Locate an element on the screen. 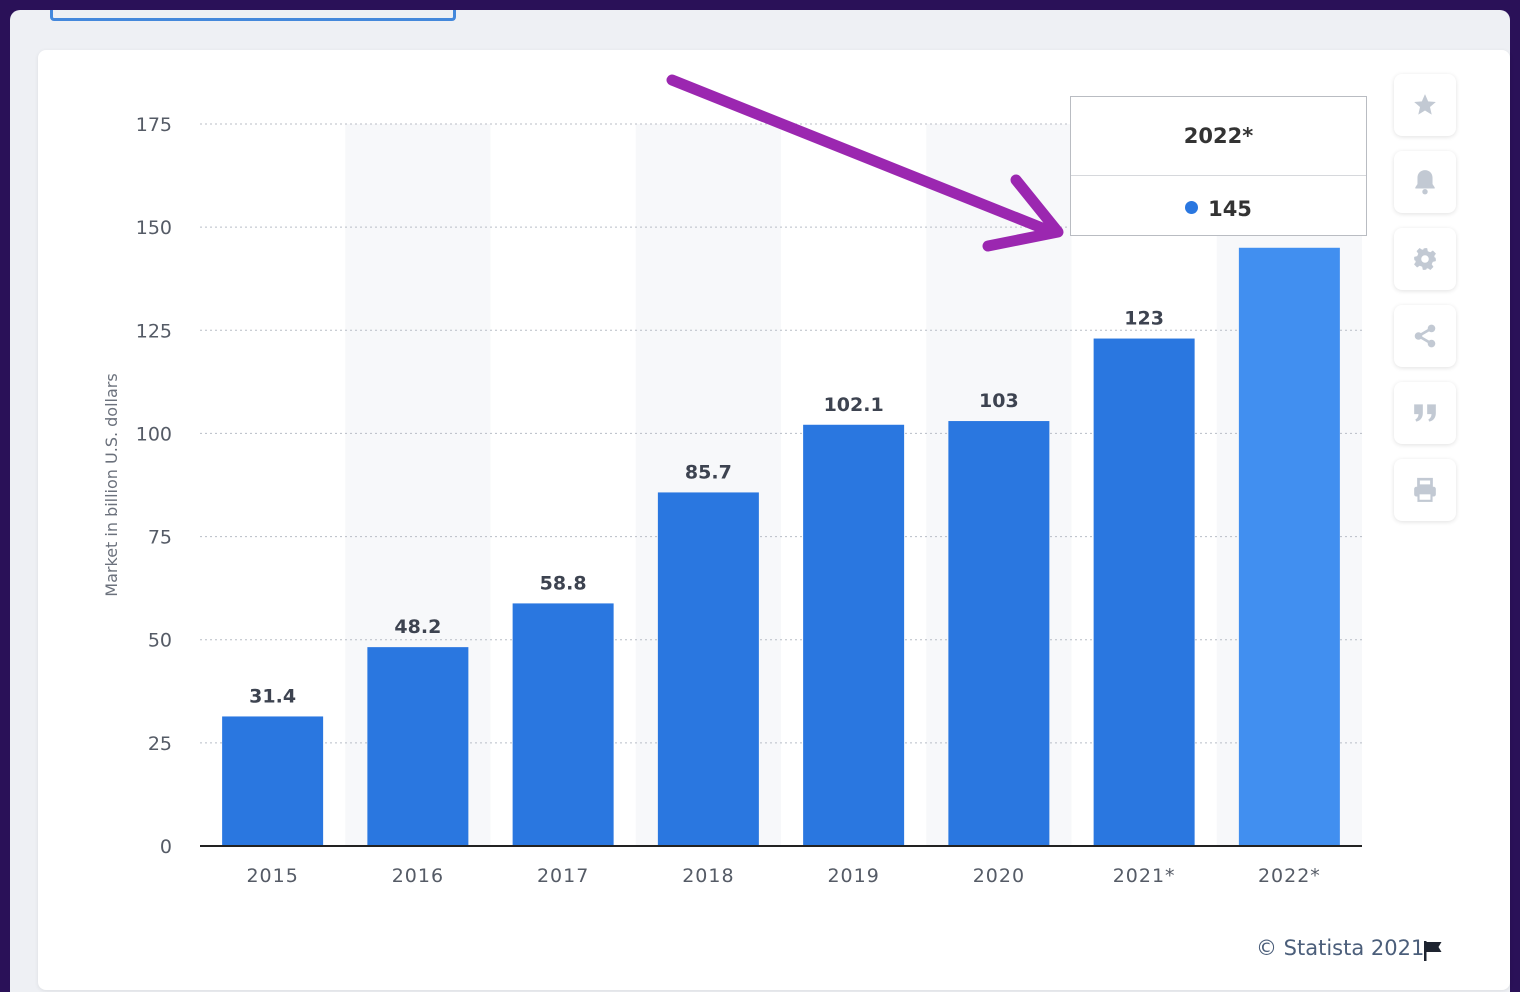 The image size is (1520, 992). x-tick-label: 2015 is located at coordinates (272, 876).